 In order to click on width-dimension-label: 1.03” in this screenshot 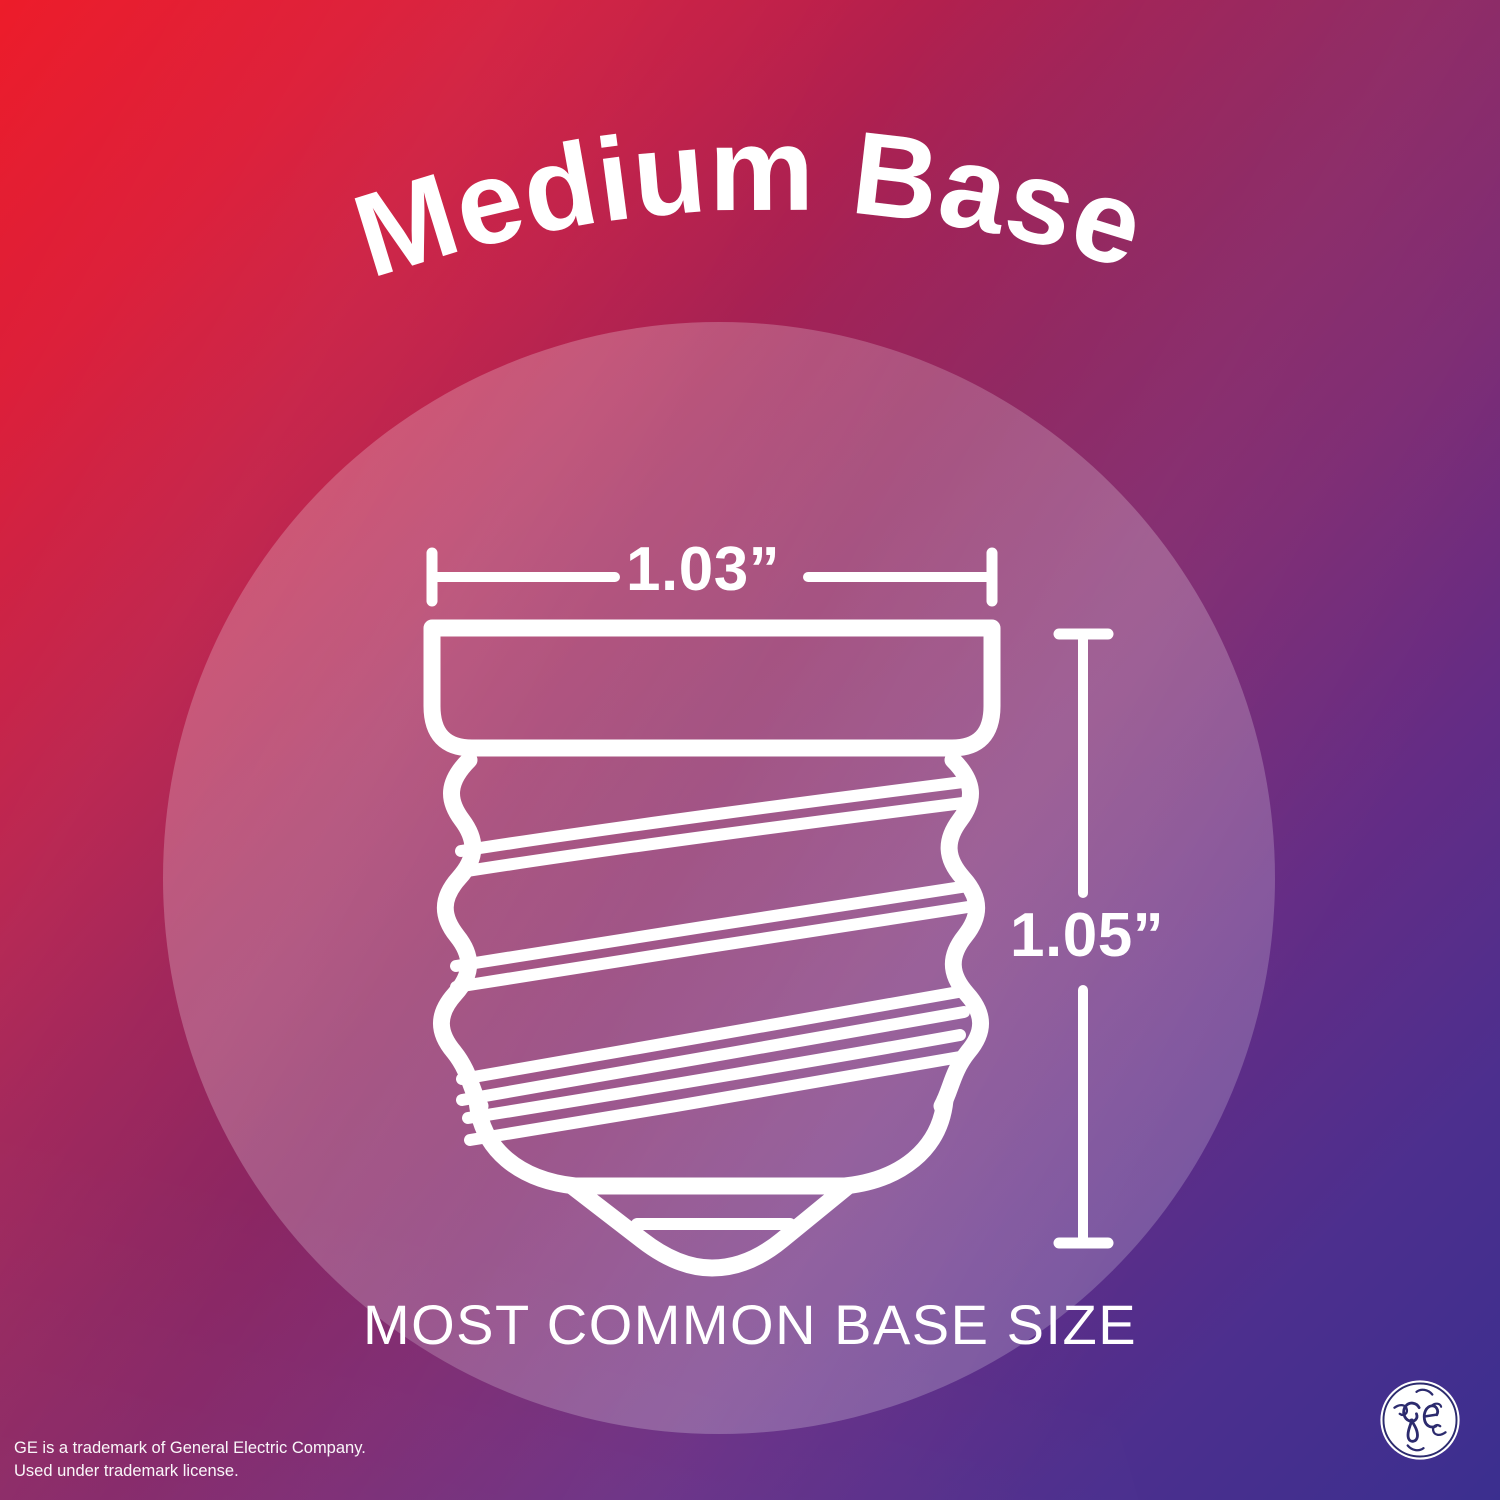, I will do `click(703, 569)`.